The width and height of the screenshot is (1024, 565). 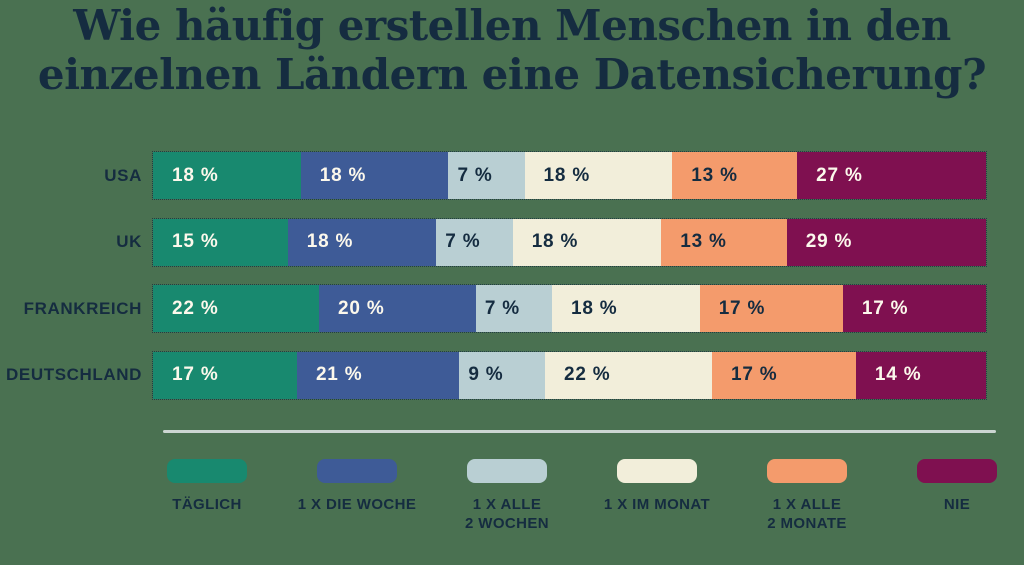 I want to click on legend-label: 1 X IM MONAT, so click(x=657, y=504).